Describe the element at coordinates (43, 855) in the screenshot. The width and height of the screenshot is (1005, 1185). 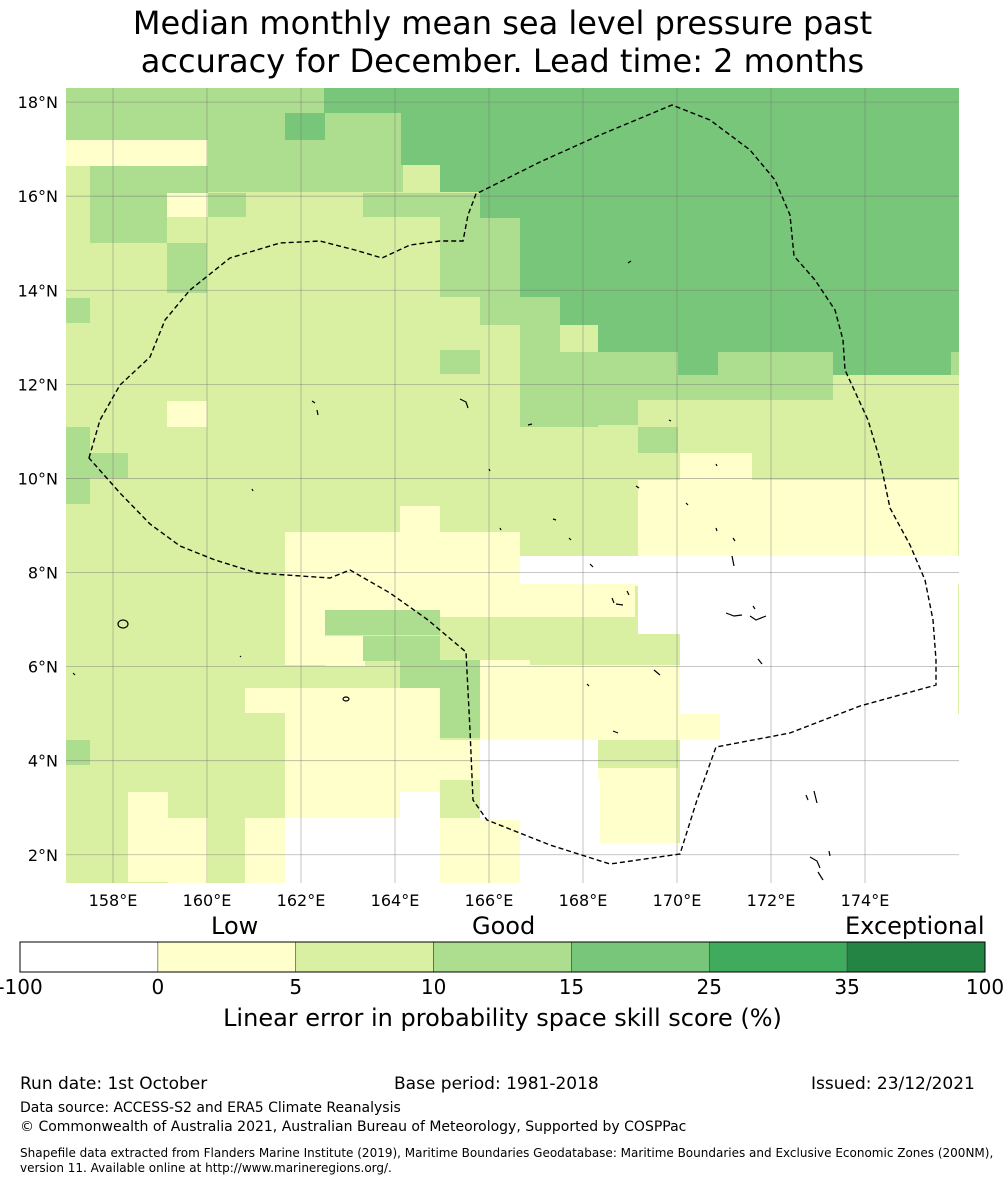
I see `latitude-tick-label: 2°N` at that location.